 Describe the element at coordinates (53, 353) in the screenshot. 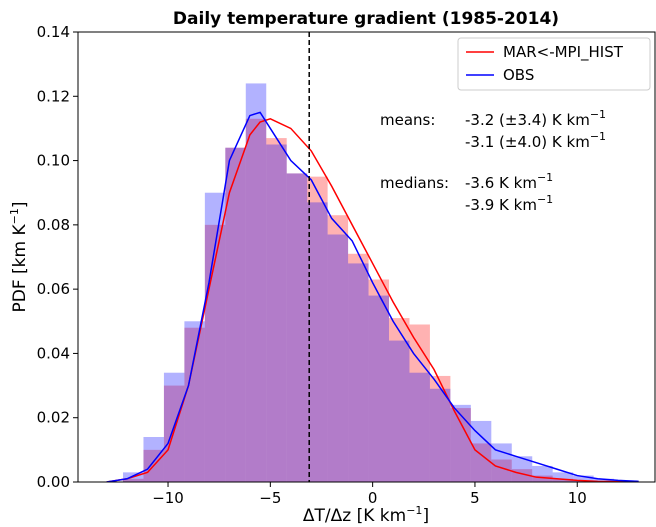

I see `y-tick-label: 0.04` at that location.